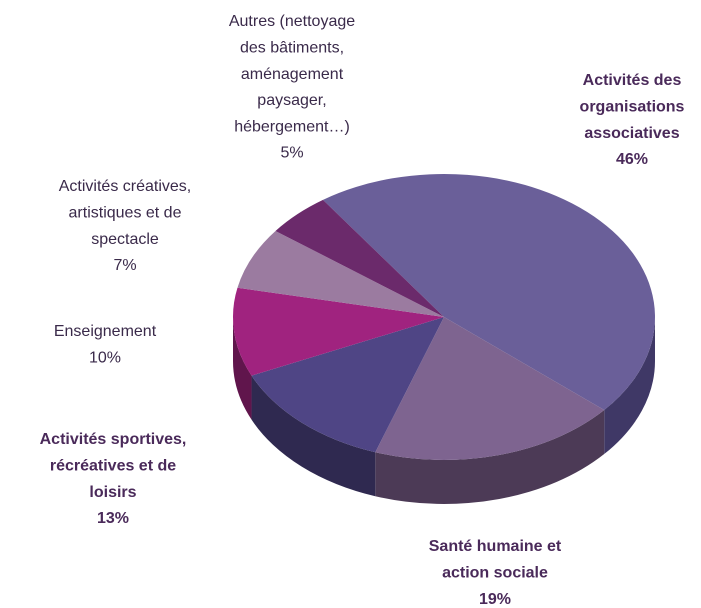 Image resolution: width=701 pixels, height=608 pixels. I want to click on value-label: 10%, so click(105, 358).